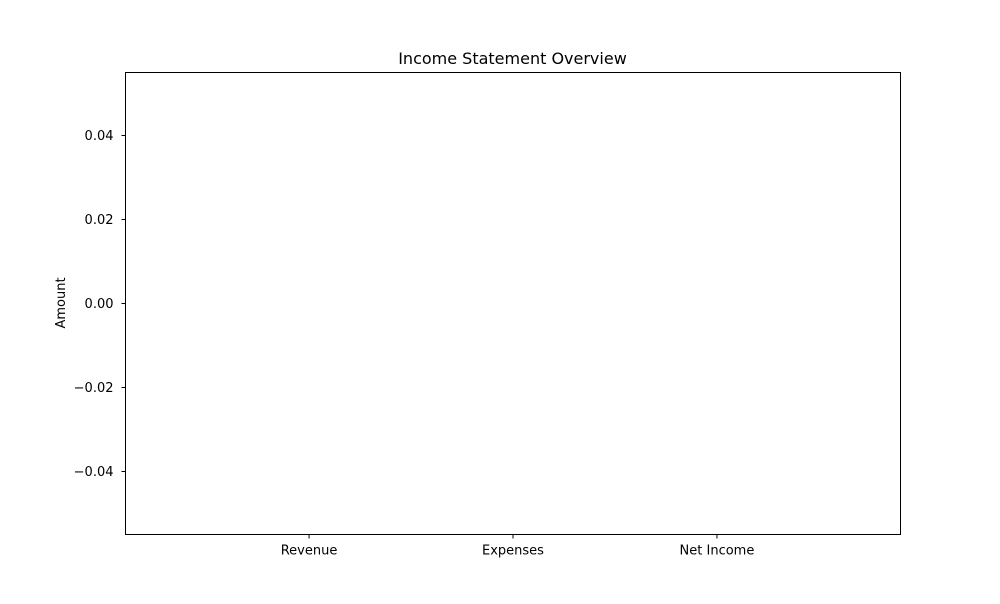 The image size is (1000, 604). Describe the element at coordinates (512, 58) in the screenshot. I see `chart-title: Income Statement Overview` at that location.